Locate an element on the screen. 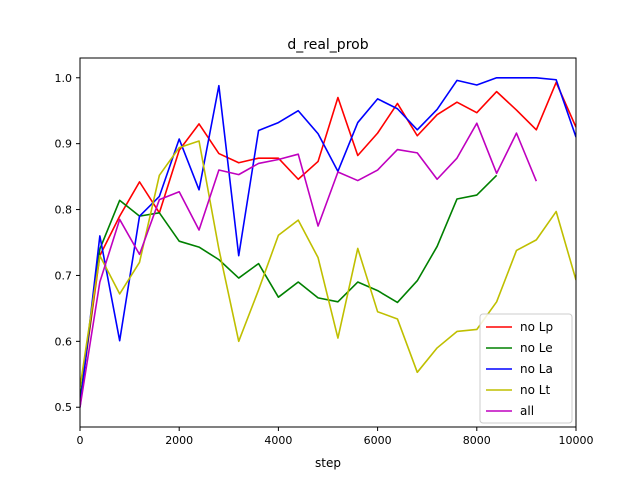  x-axis-label: step is located at coordinates (328, 463).